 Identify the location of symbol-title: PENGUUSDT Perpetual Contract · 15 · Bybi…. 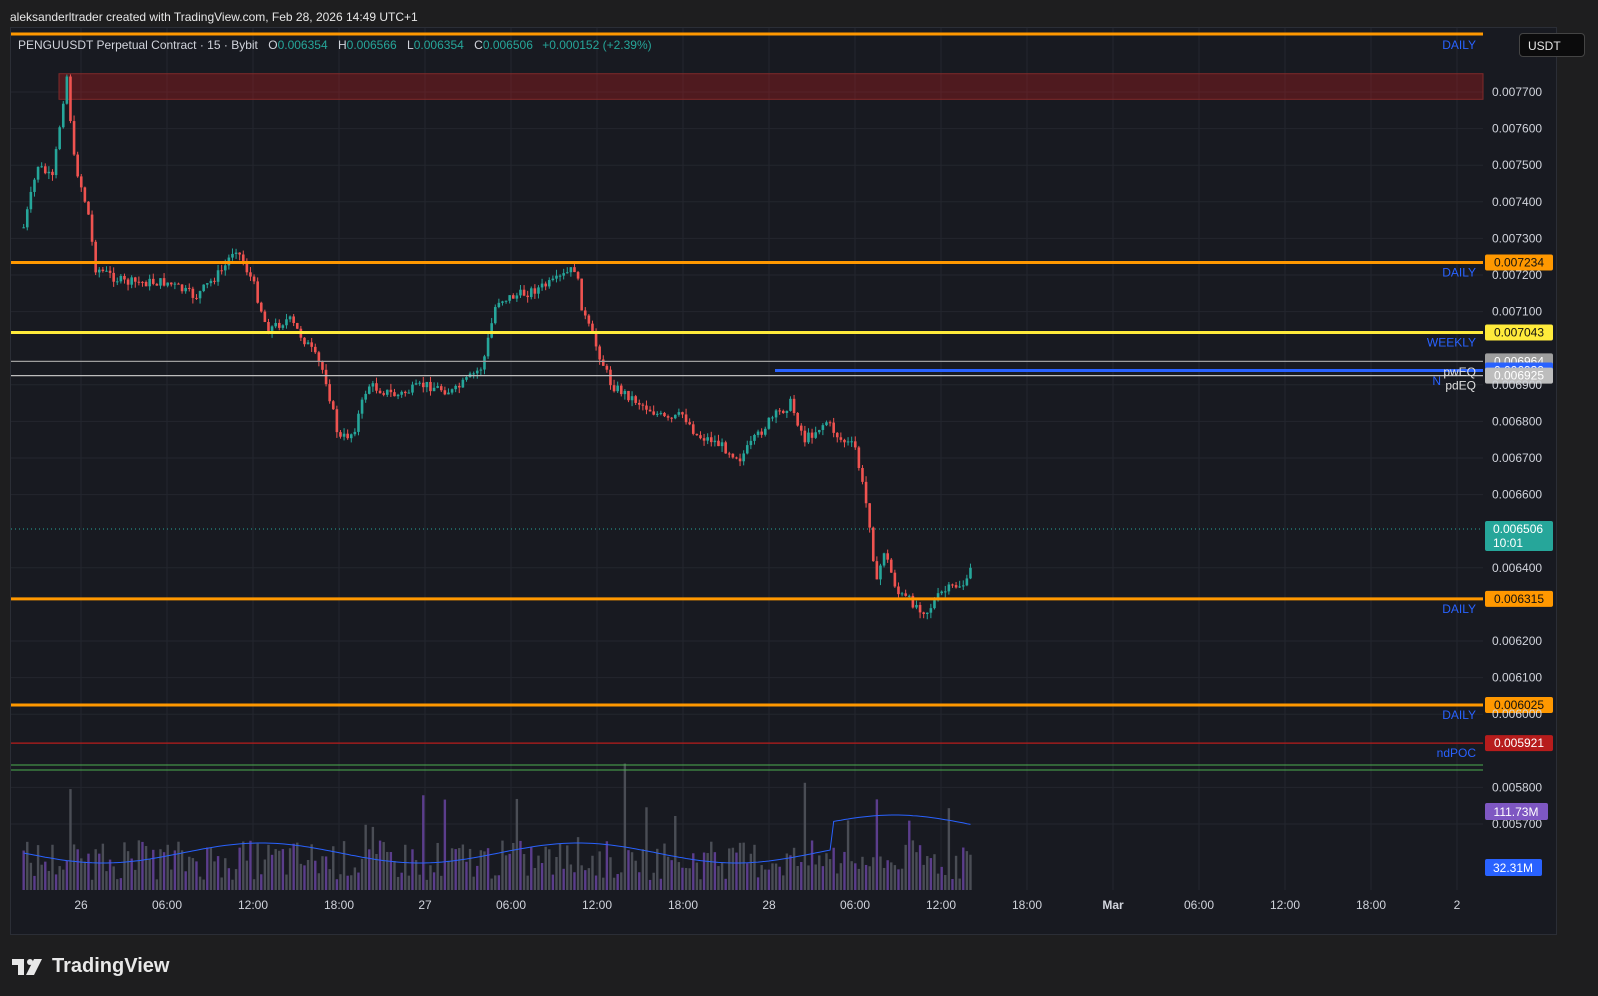
(138, 45).